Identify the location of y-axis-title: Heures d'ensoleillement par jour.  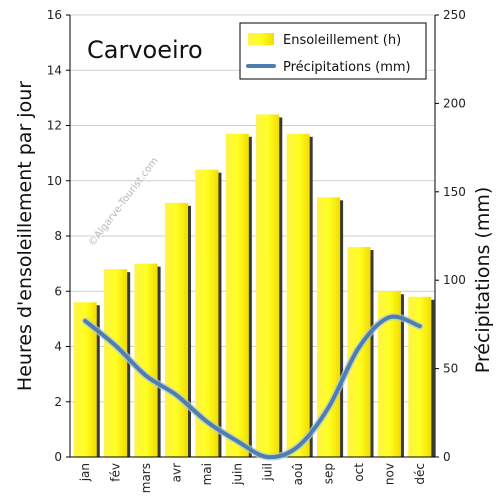
(25, 236).